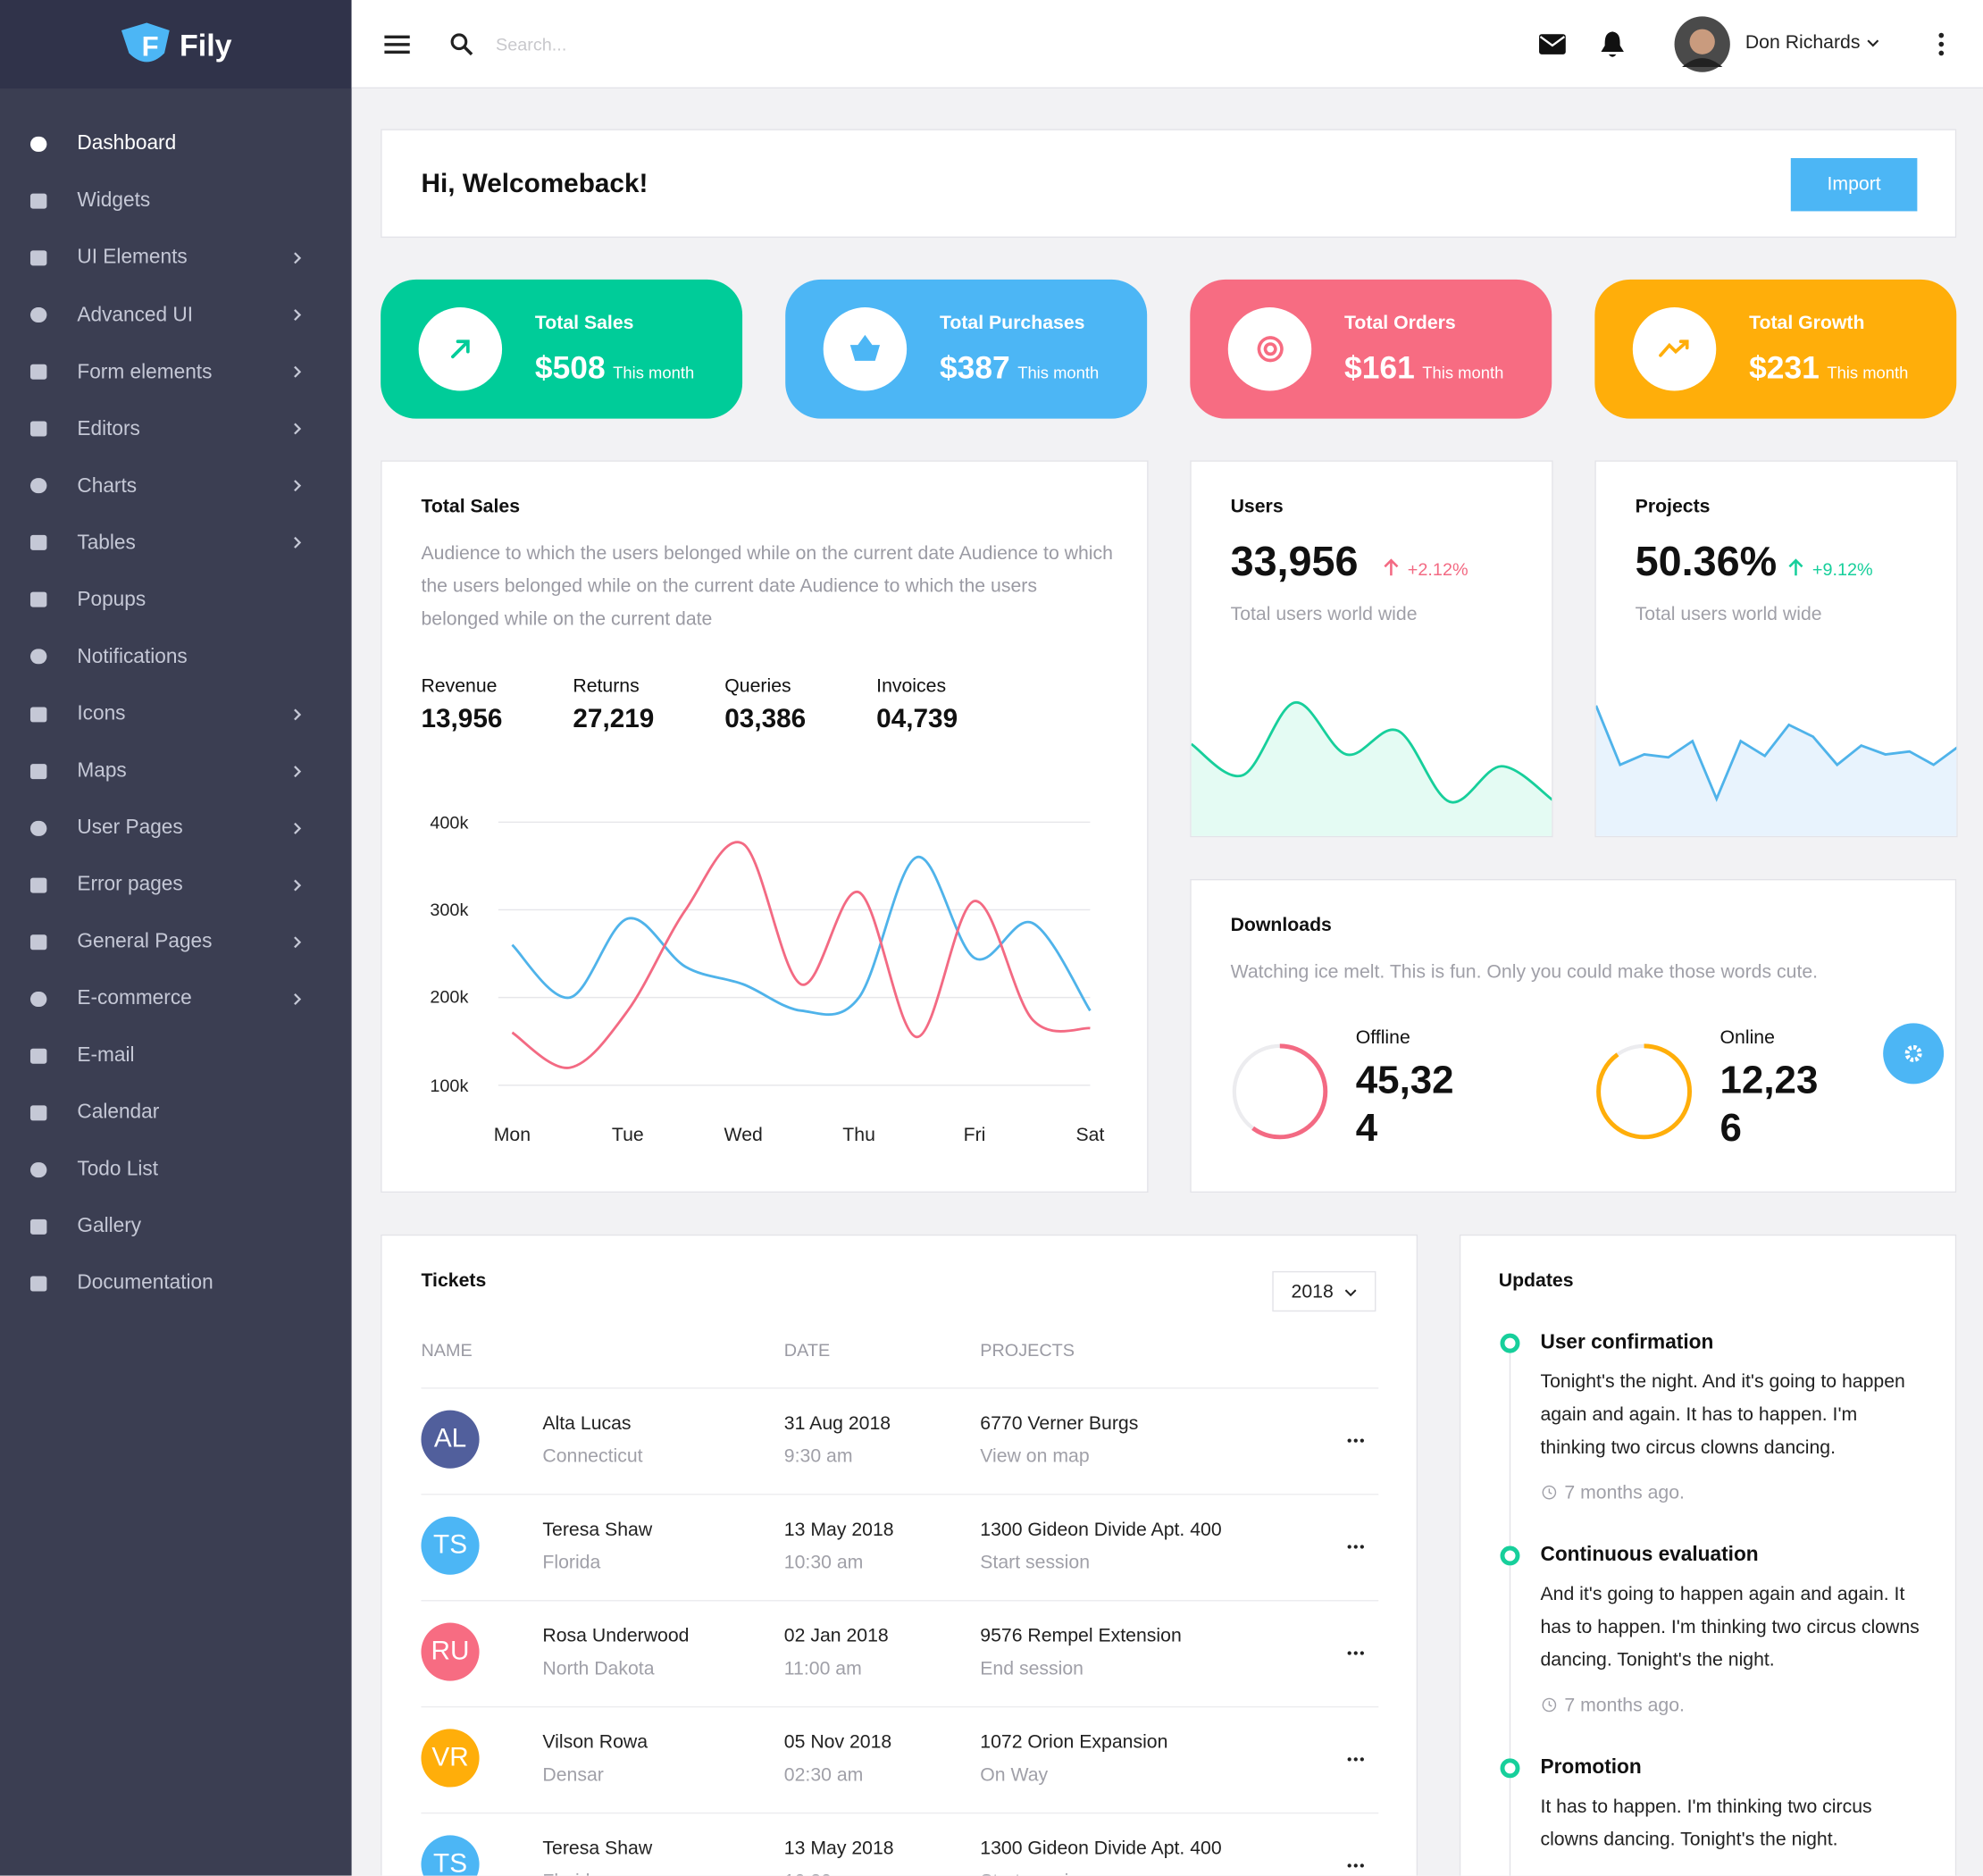  Describe the element at coordinates (1379, 368) in the screenshot. I see `stat-value: $161` at that location.